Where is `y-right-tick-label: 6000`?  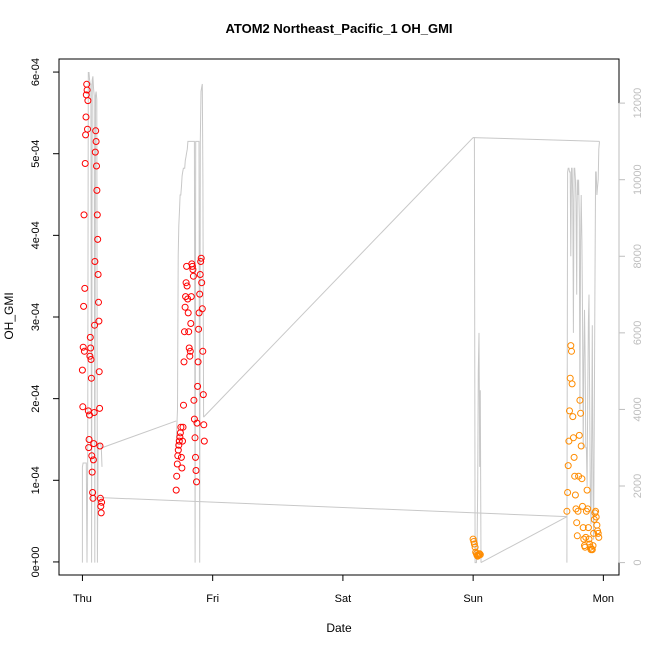 y-right-tick-label: 6000 is located at coordinates (638, 333).